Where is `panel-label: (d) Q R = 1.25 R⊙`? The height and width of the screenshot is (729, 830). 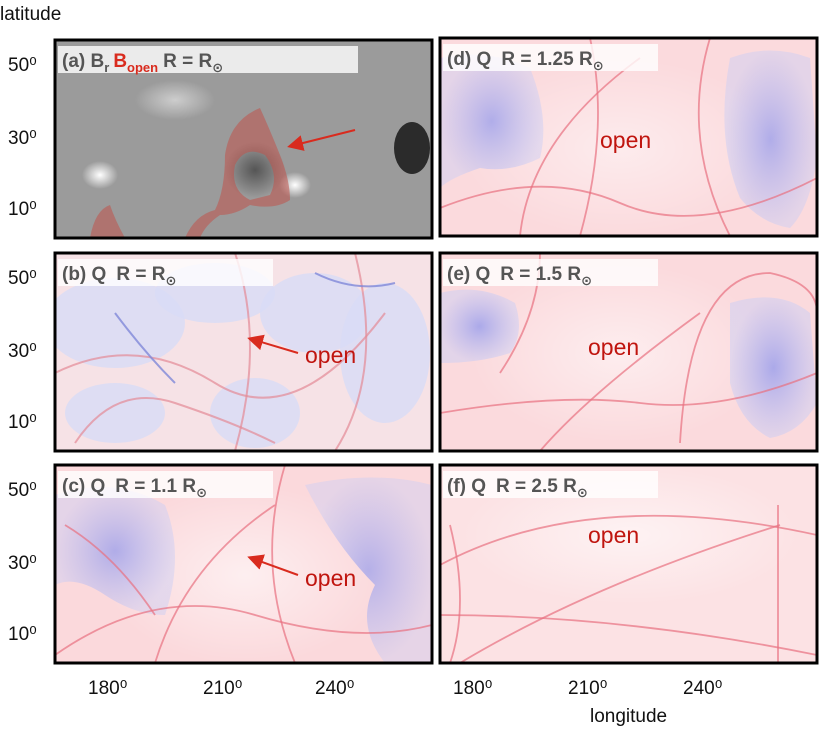
panel-label: (d) Q R = 1.25 R⊙ is located at coordinates (525, 61).